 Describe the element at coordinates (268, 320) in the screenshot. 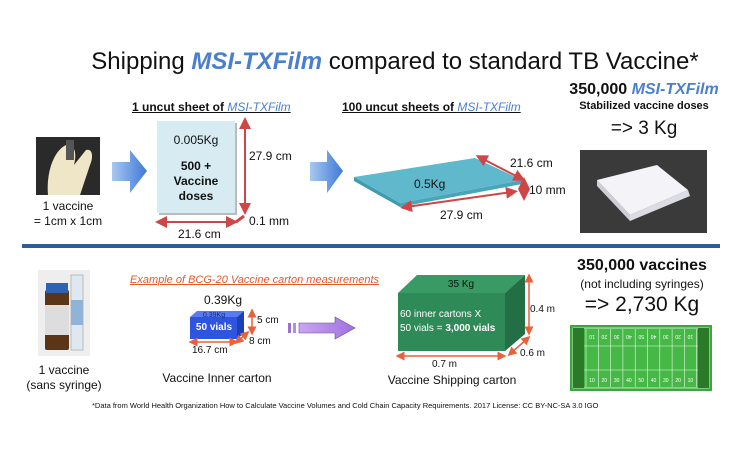

I see `inner-carton-height: 5 cm` at that location.